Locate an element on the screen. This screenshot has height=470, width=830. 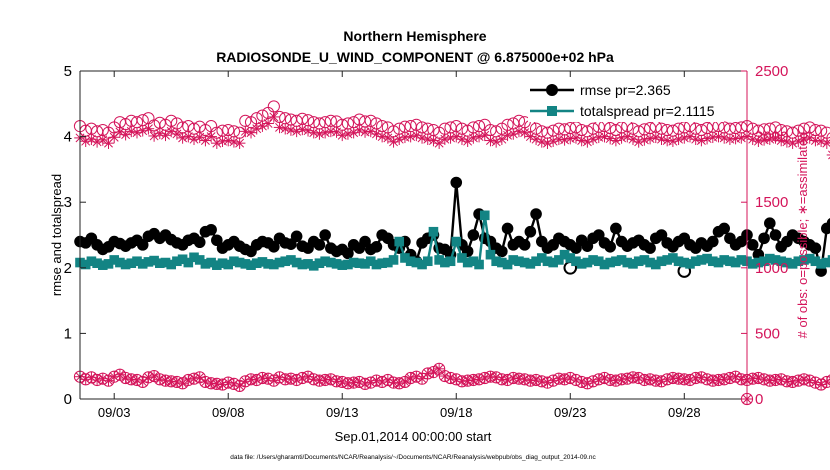
y-tick-label-right: 1500 is located at coordinates (771, 202).